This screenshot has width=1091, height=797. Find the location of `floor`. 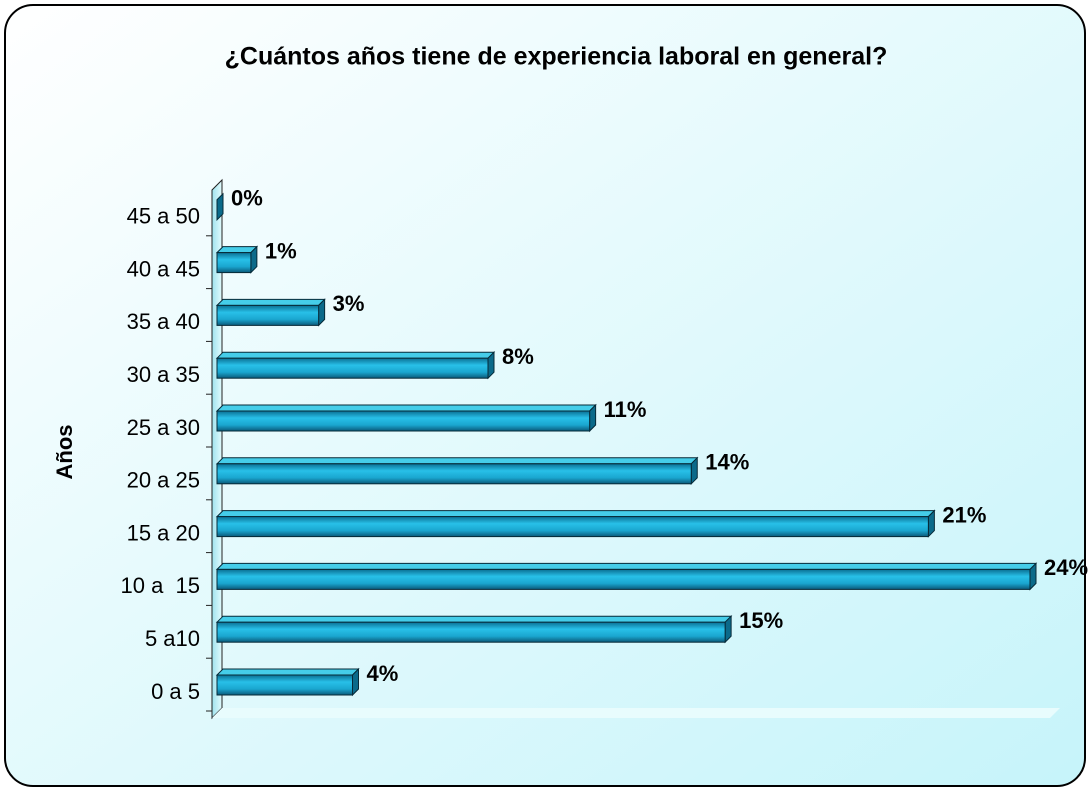

floor is located at coordinates (636, 713).